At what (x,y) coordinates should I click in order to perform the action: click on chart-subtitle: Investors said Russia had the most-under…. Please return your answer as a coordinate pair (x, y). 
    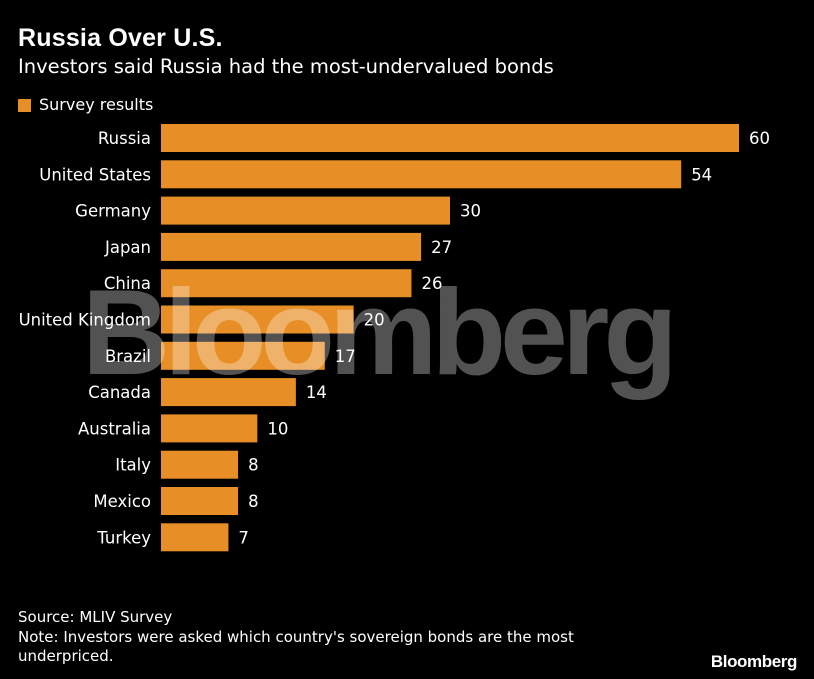
    Looking at the image, I should click on (286, 66).